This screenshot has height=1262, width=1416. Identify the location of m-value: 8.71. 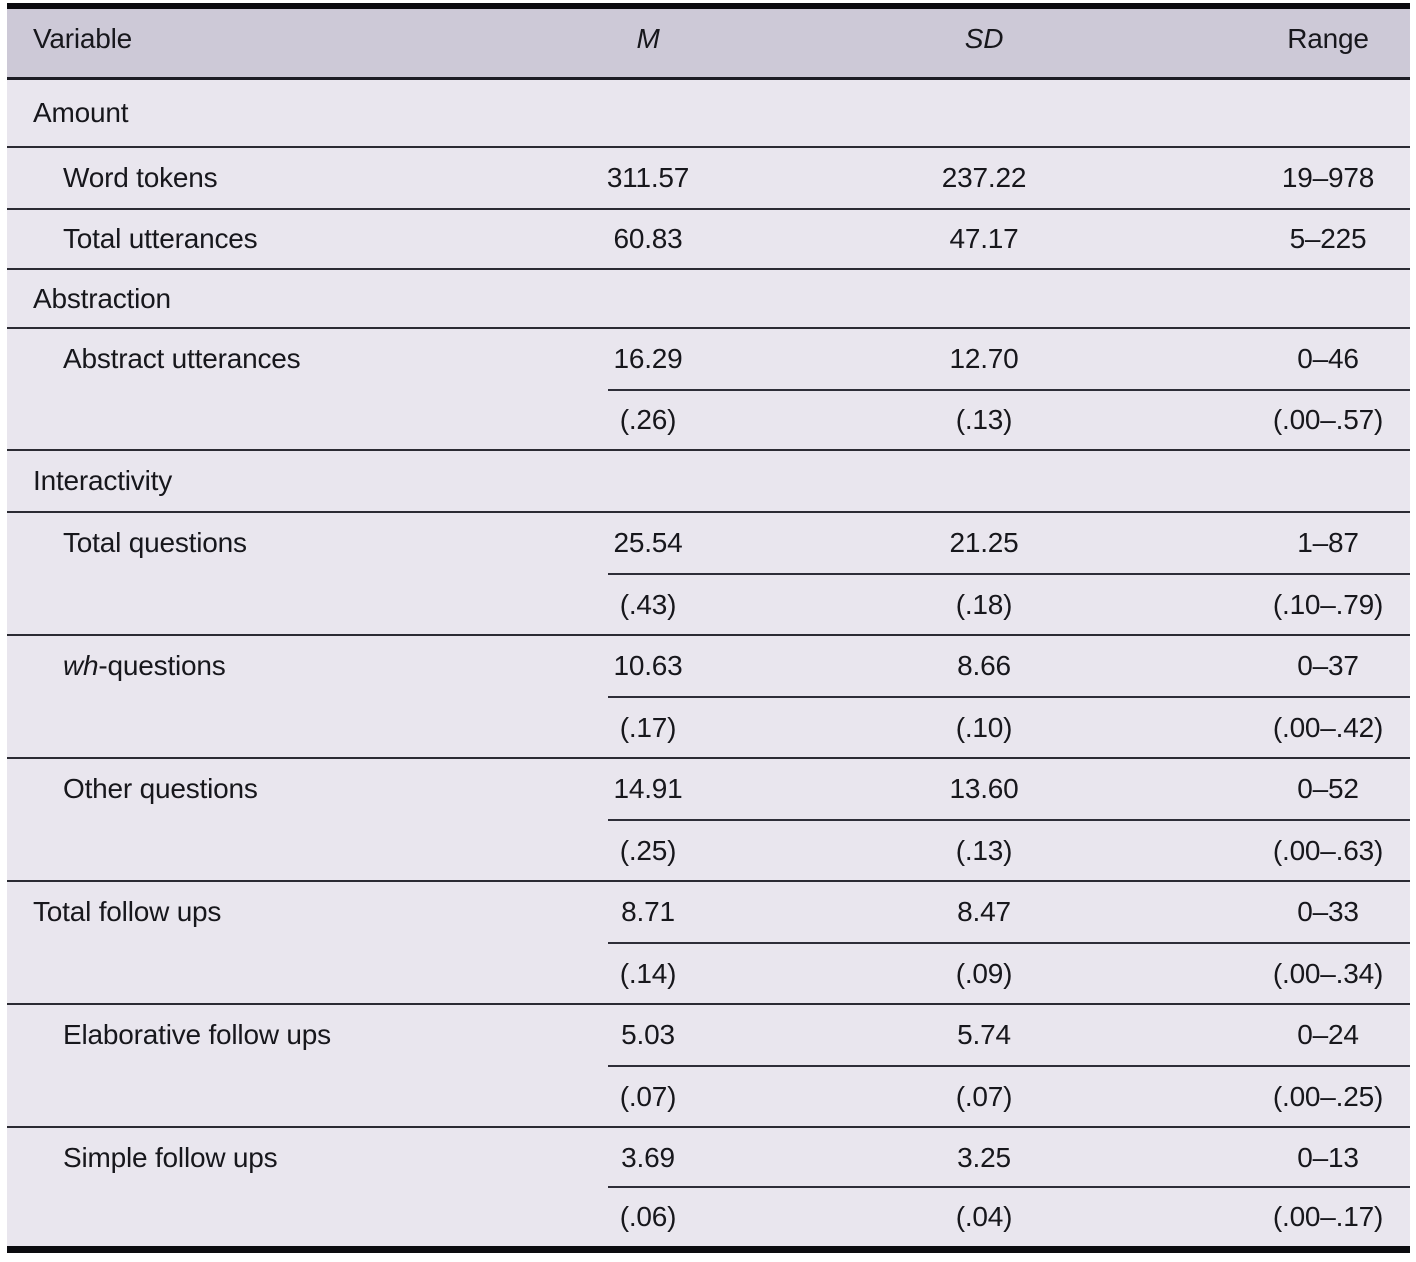
(648, 911).